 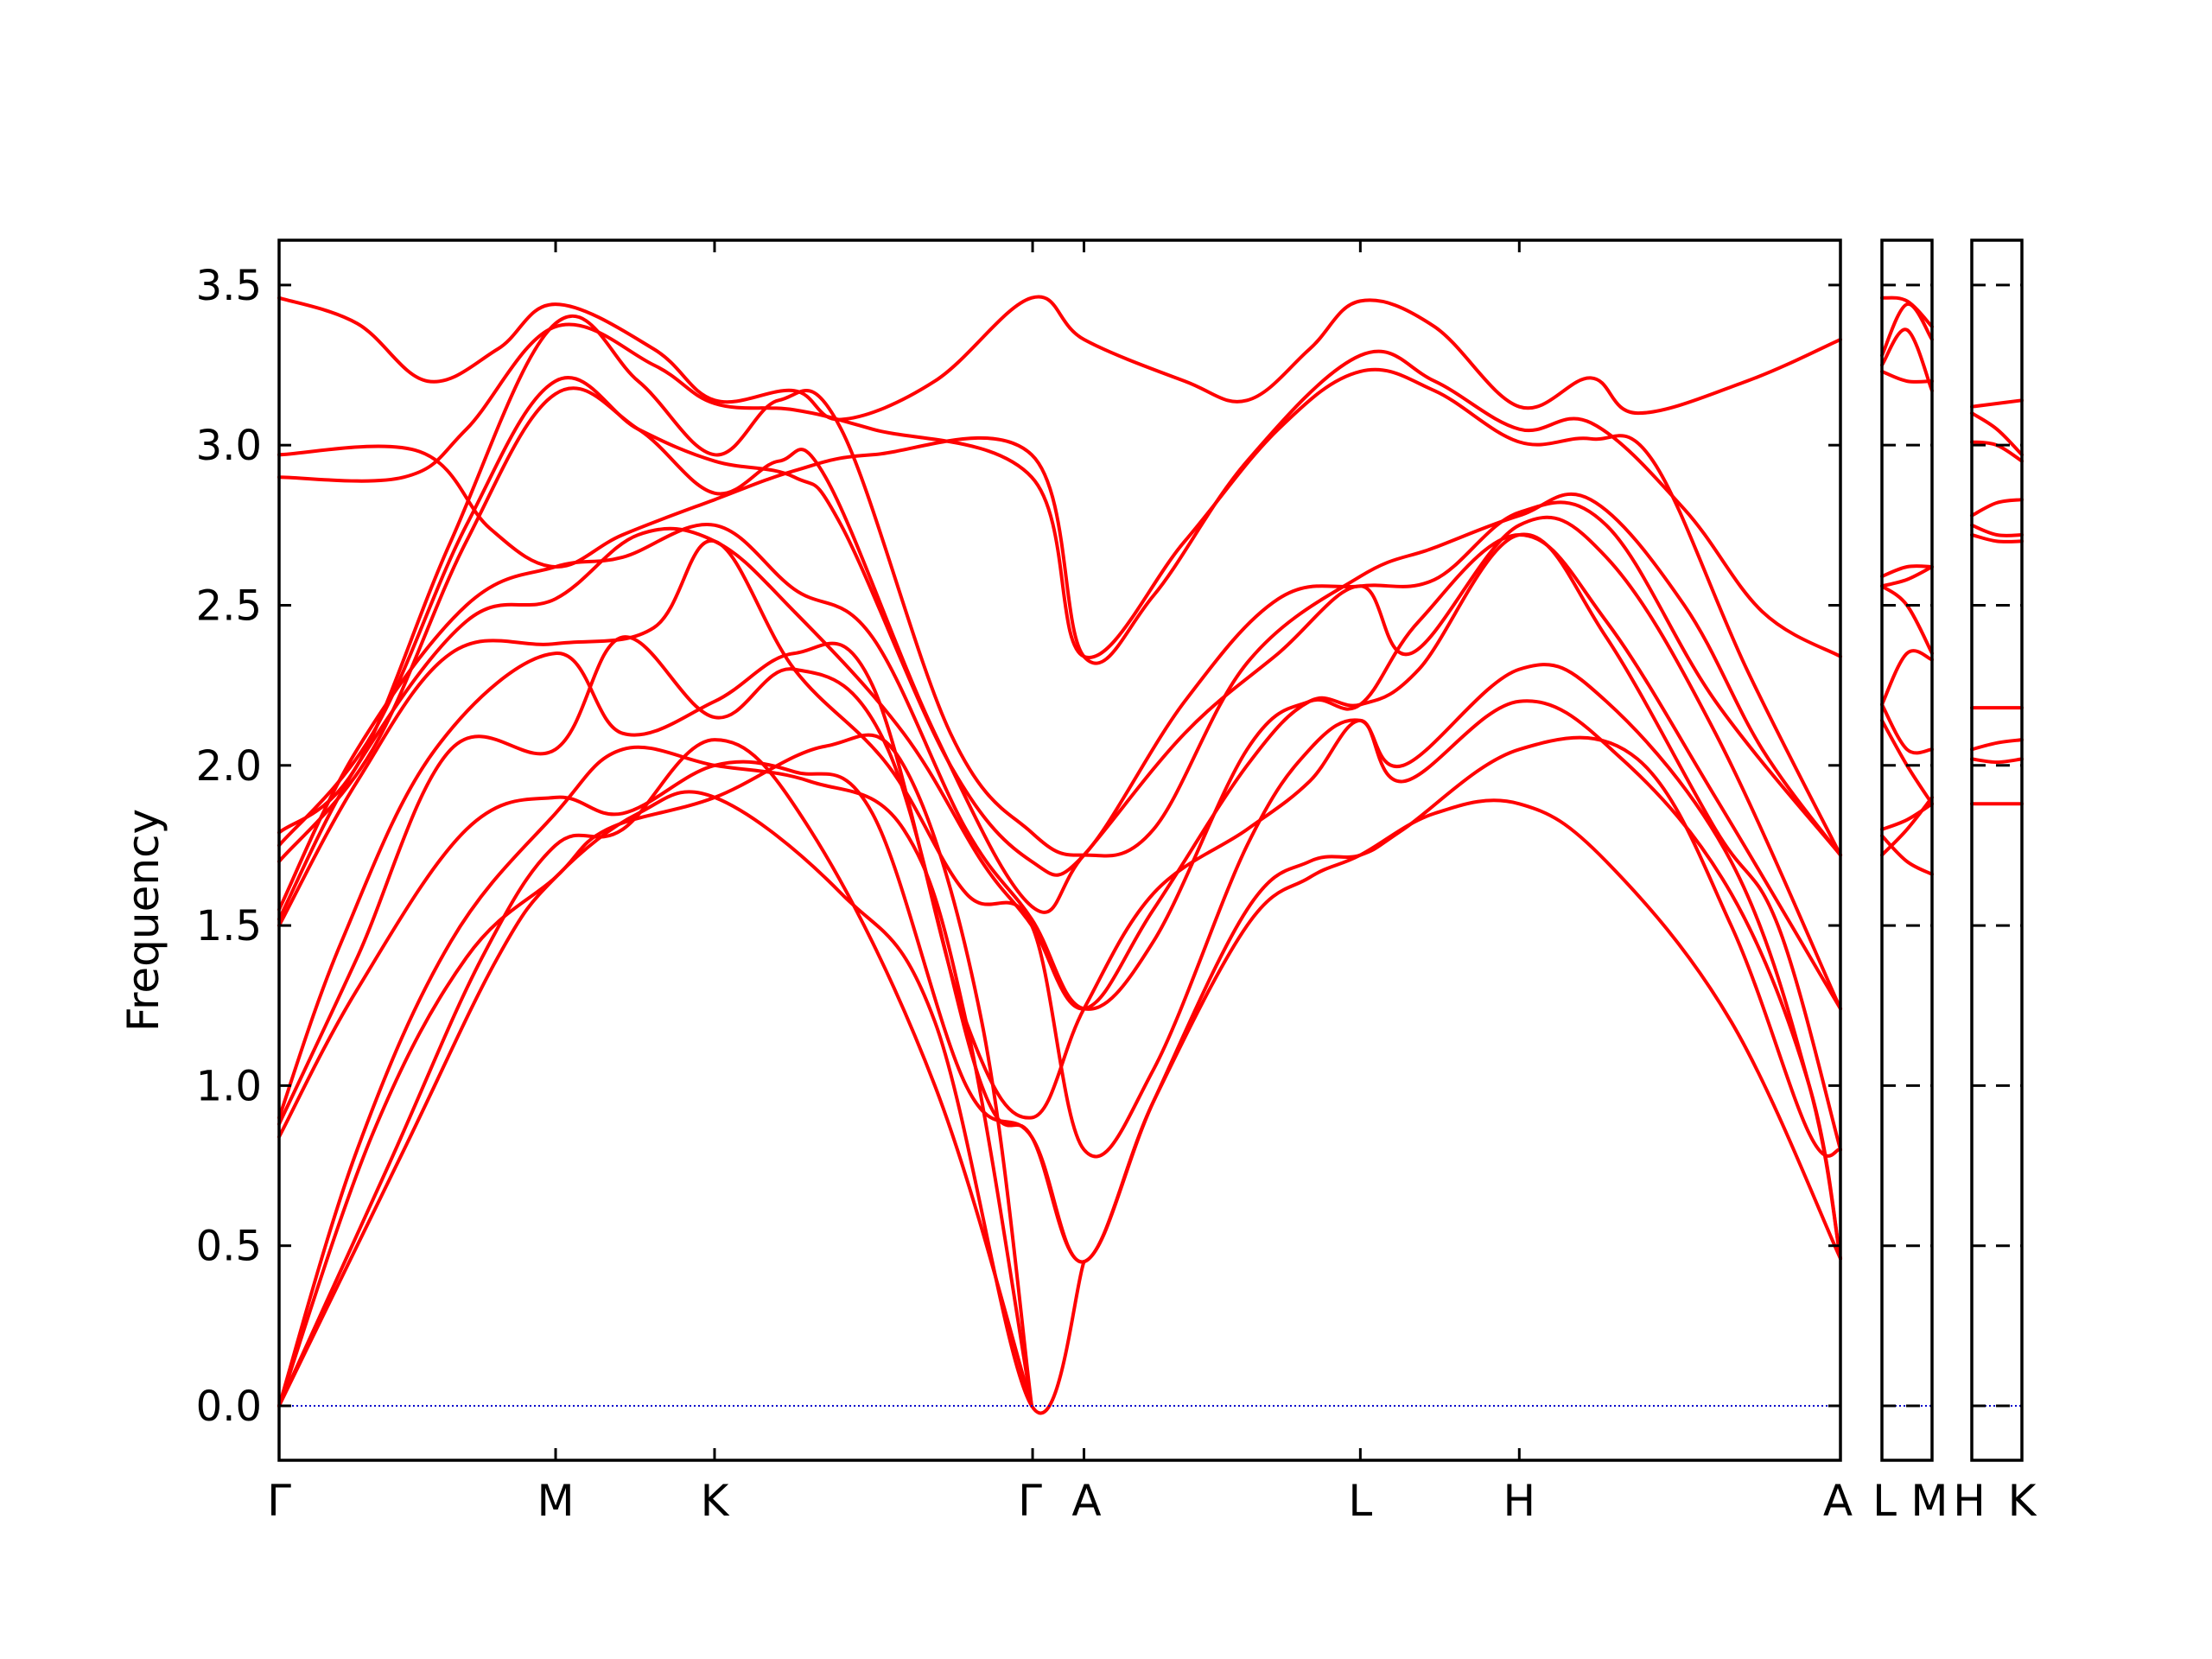 What do you see at coordinates (1970, 1501) in the screenshot?
I see `x-tick-label-11: H` at bounding box center [1970, 1501].